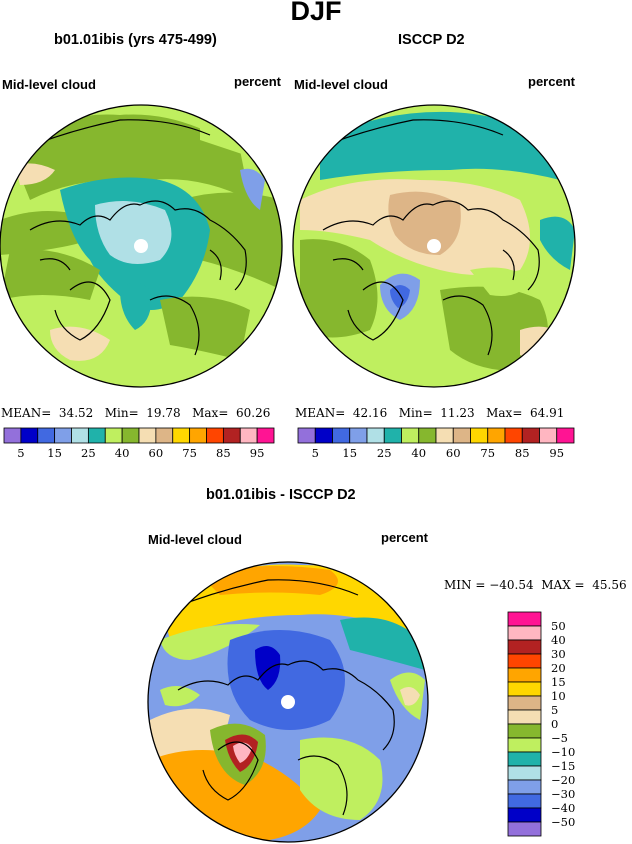 This screenshot has width=632, height=844. I want to click on panel2-colorbar-tick-label: 95, so click(557, 453).